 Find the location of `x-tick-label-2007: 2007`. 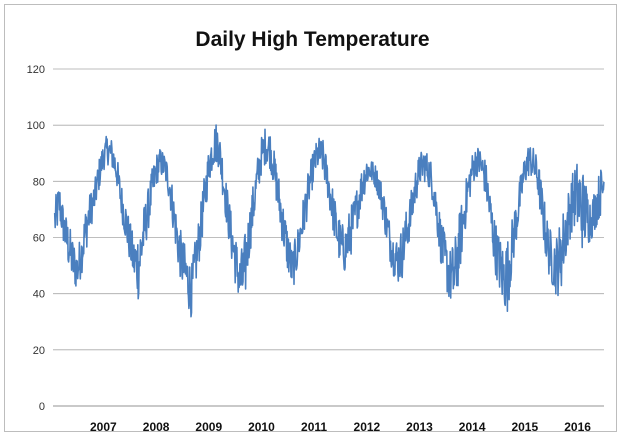

x-tick-label-2007: 2007 is located at coordinates (103, 427).